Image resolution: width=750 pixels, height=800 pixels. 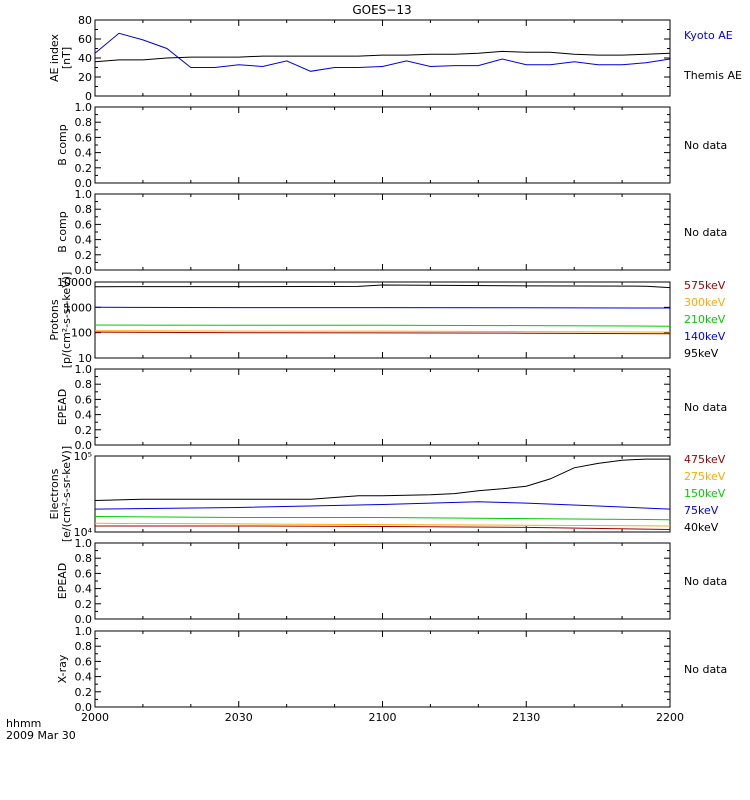 I want to click on panel-3: 0.0 0.2 0.4 0.6 0.8 1.0 B comp No data, so click(x=391, y=232).